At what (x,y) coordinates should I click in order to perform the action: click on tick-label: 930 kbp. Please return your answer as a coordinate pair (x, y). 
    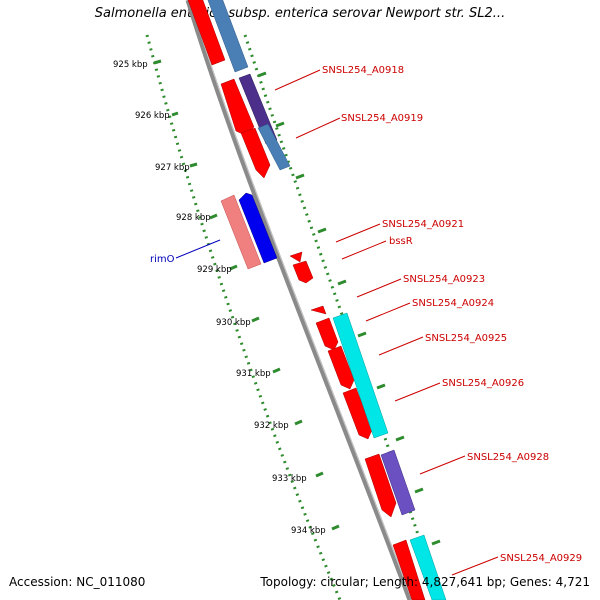
    Looking at the image, I should click on (233, 323).